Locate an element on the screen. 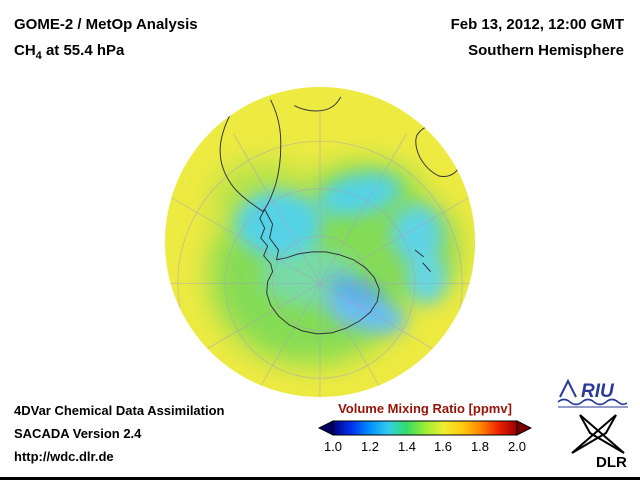  riu-logo-icon: RIU is located at coordinates (592, 393).